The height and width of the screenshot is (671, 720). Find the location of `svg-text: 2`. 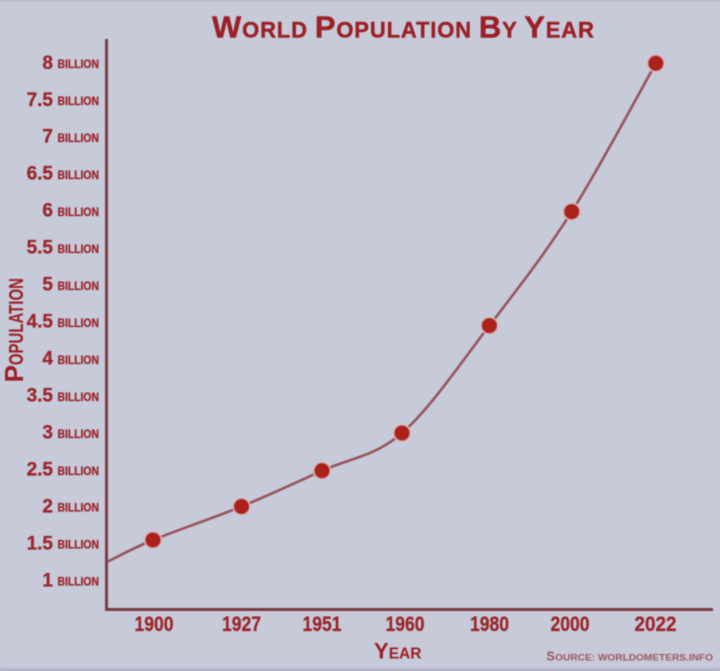

svg-text: 2 is located at coordinates (47, 506).